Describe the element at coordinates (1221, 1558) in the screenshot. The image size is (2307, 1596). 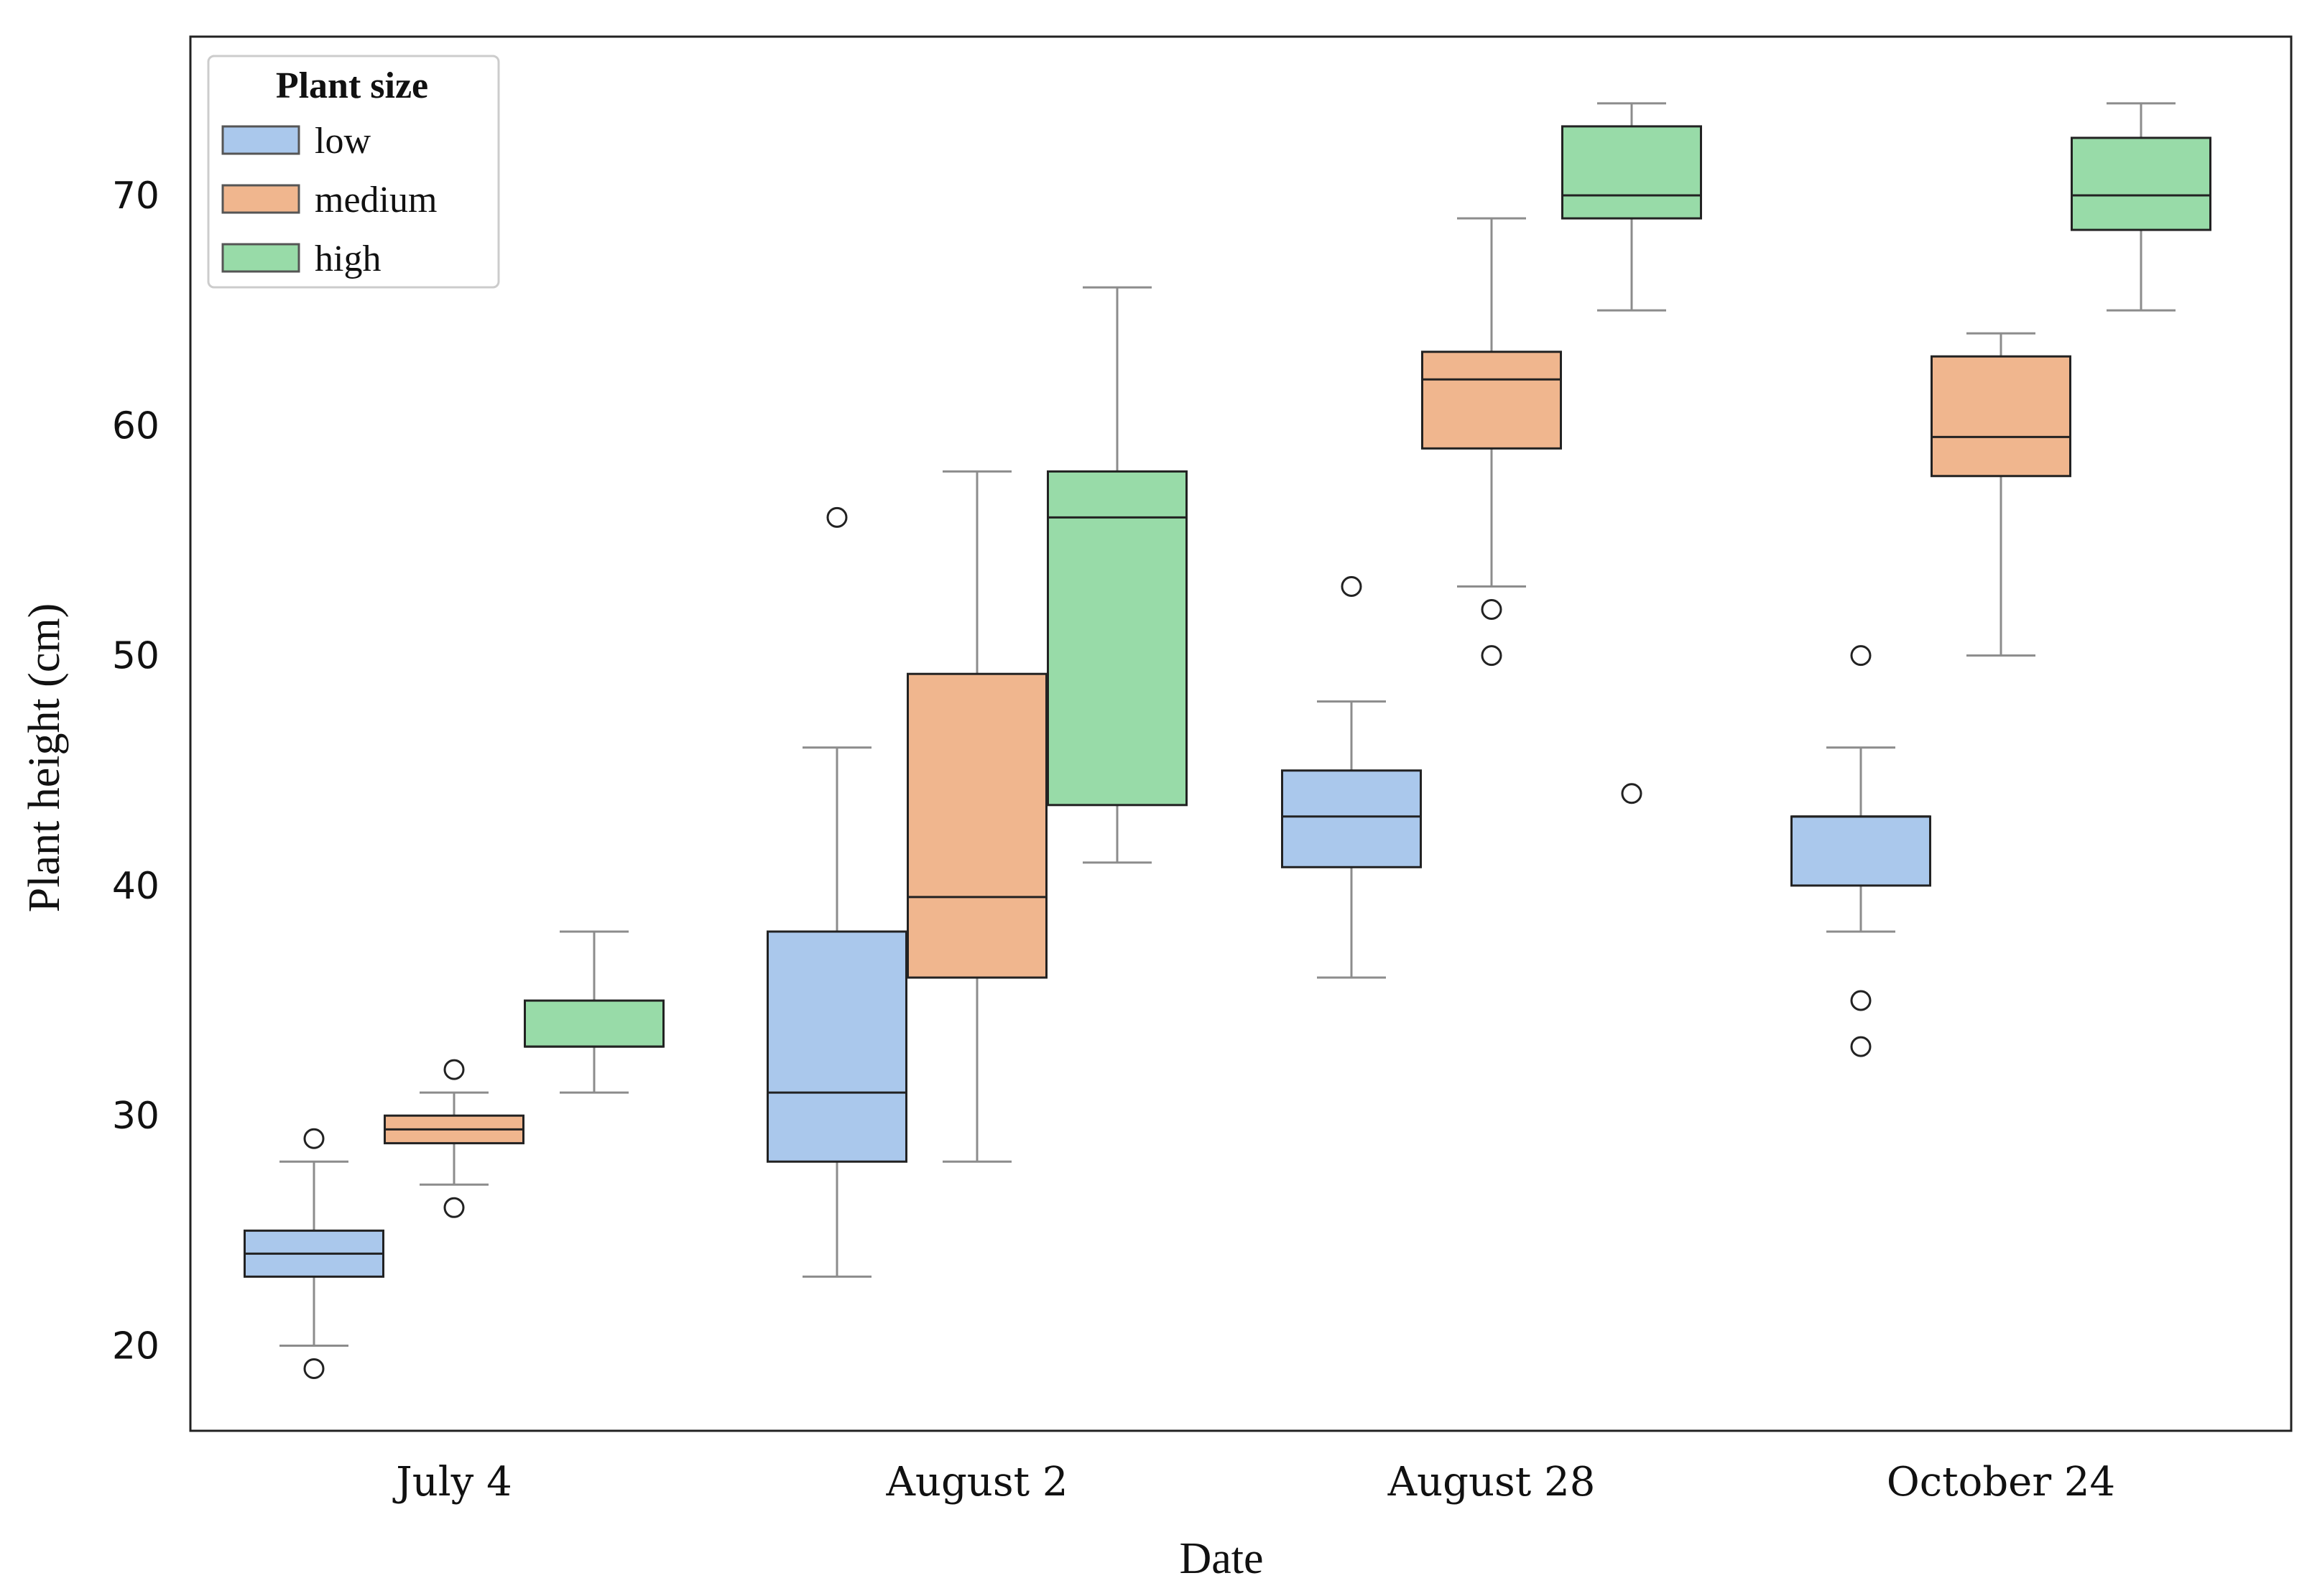
I see `x-axis-label: Date` at that location.